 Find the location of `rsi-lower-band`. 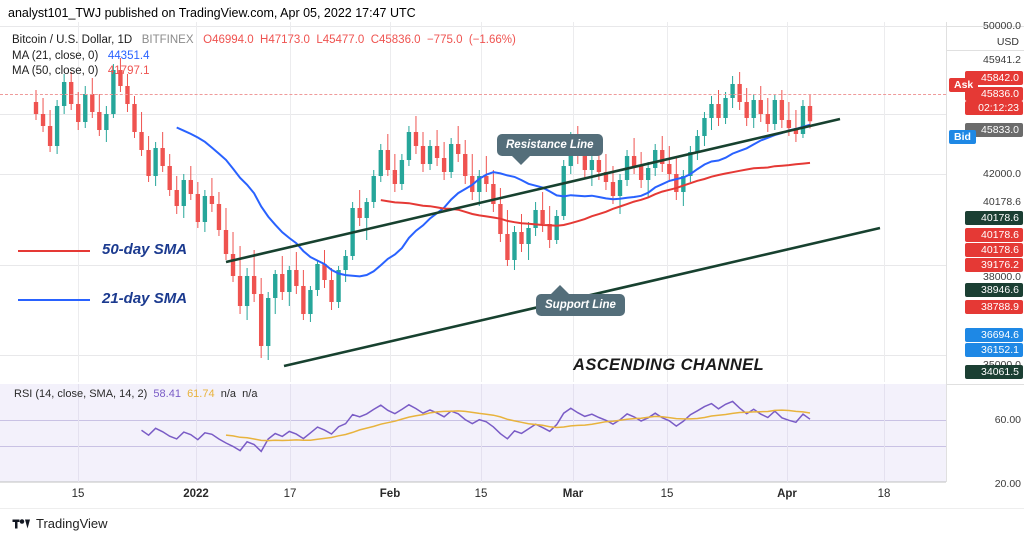

rsi-lower-band is located at coordinates (473, 481).